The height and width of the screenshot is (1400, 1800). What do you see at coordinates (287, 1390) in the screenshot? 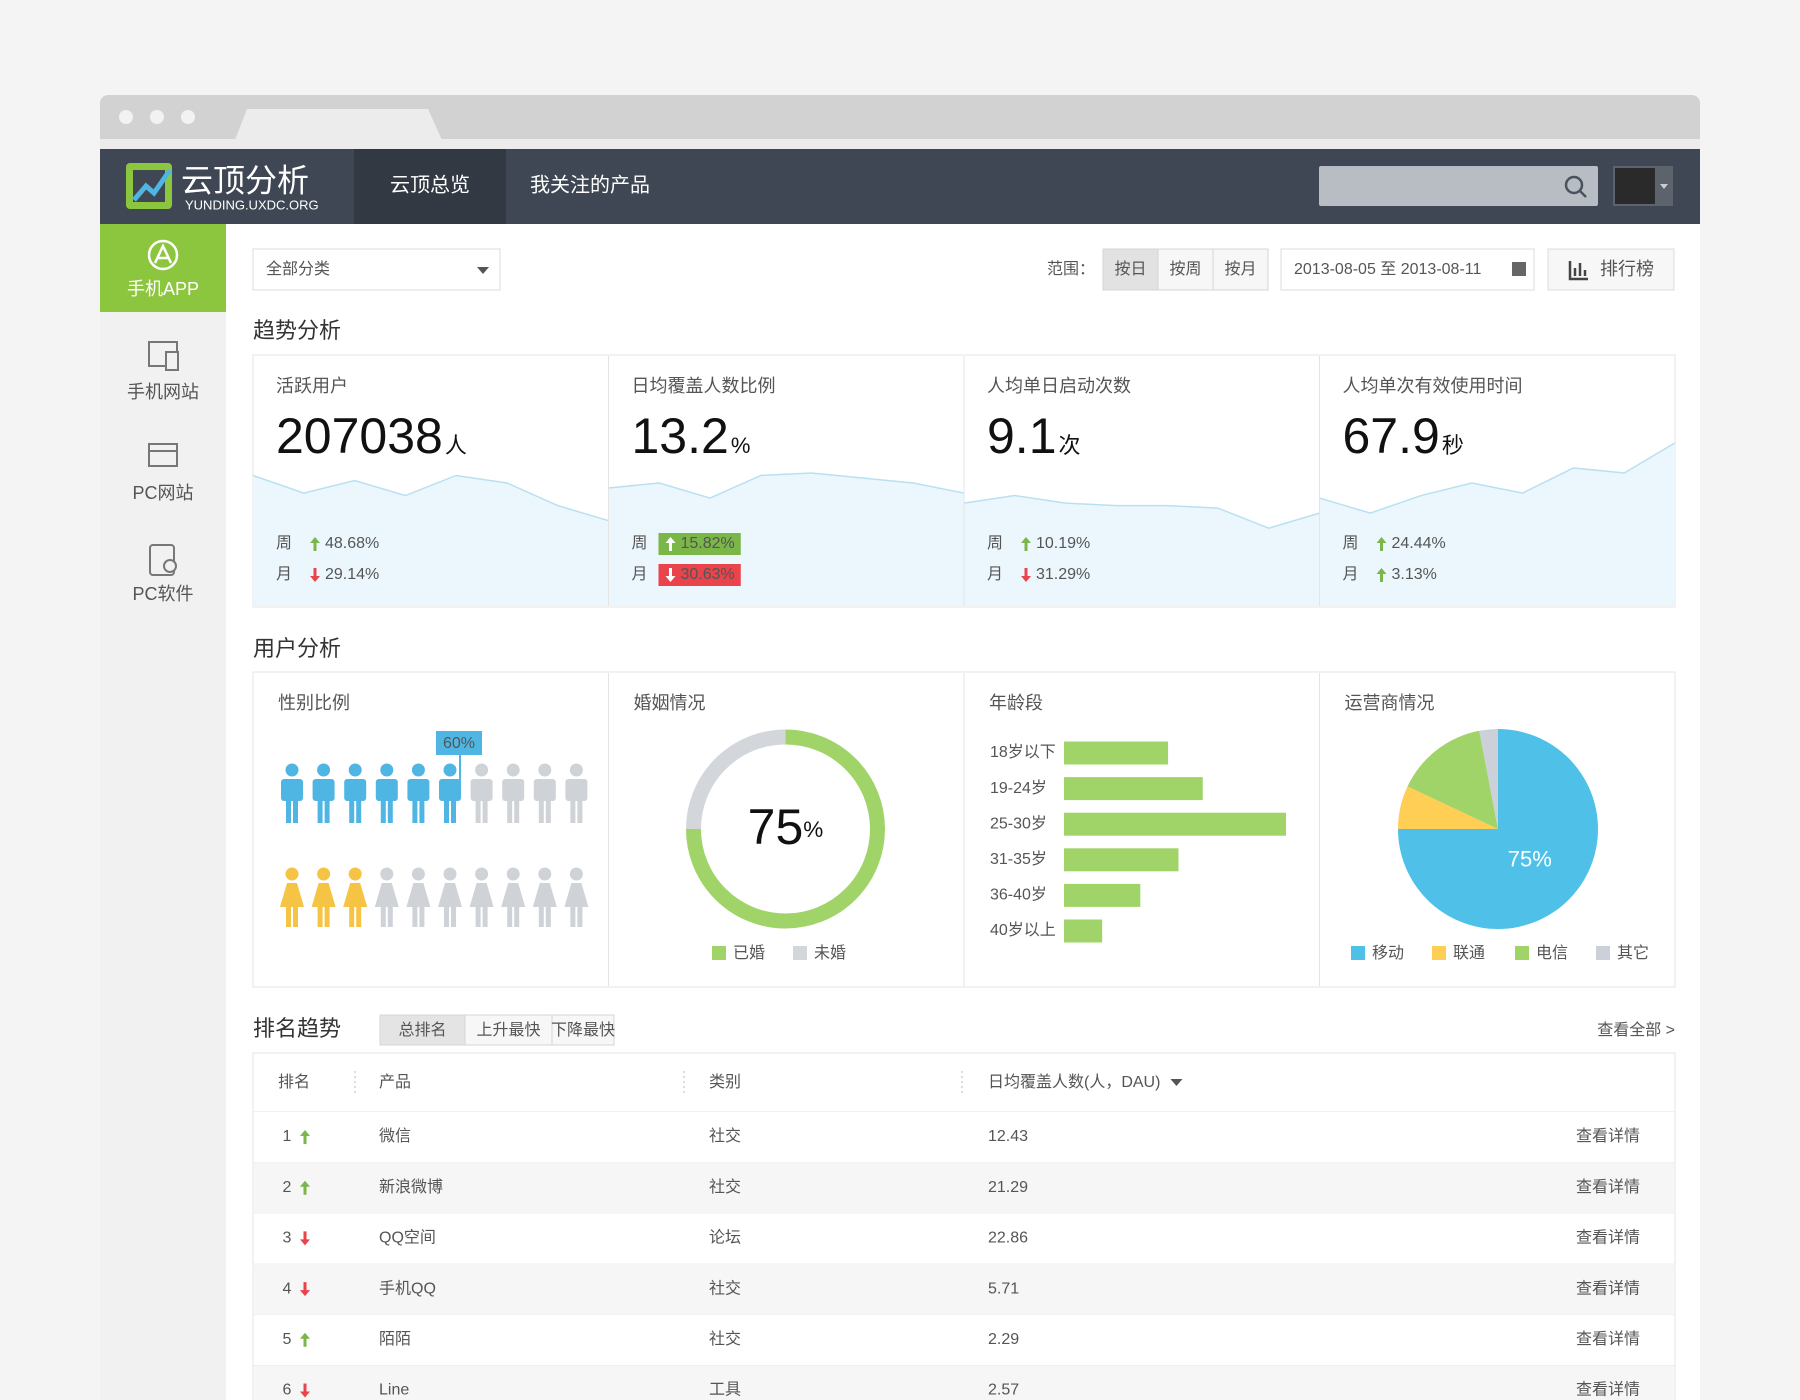
I see `rank: 6` at bounding box center [287, 1390].